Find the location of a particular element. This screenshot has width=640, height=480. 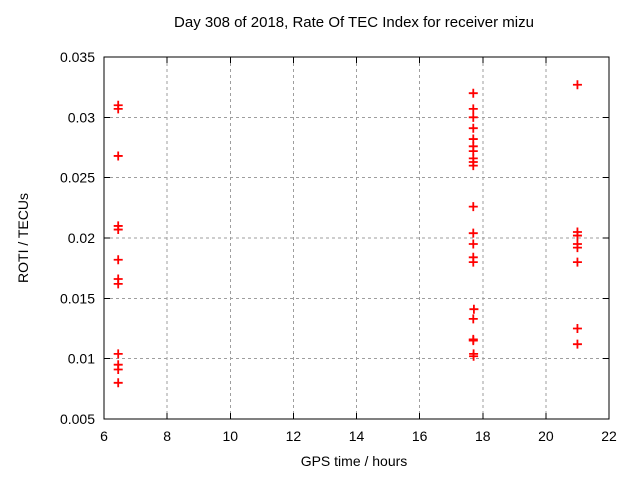

y-tick-label: 0.025 is located at coordinates (77, 178).